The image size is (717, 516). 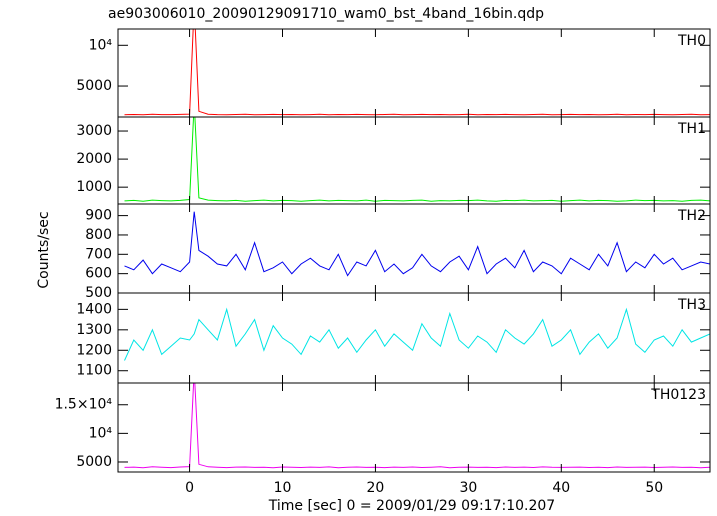 I want to click on x-tick-label: 20, so click(x=376, y=488).